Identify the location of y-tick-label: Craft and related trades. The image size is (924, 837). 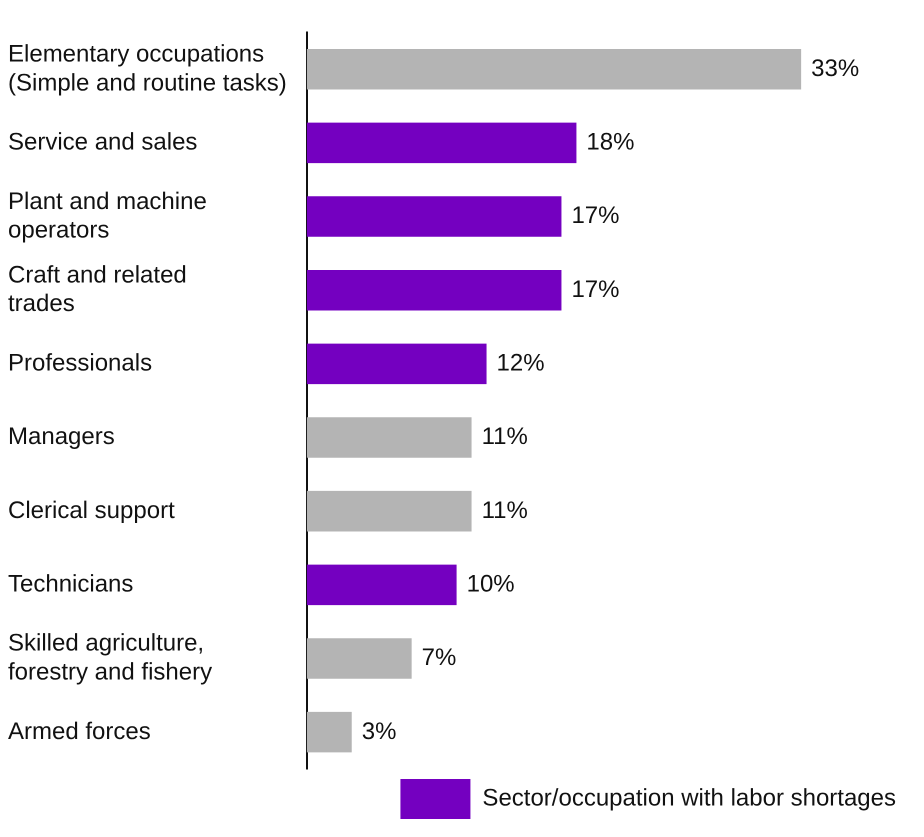
(97, 289).